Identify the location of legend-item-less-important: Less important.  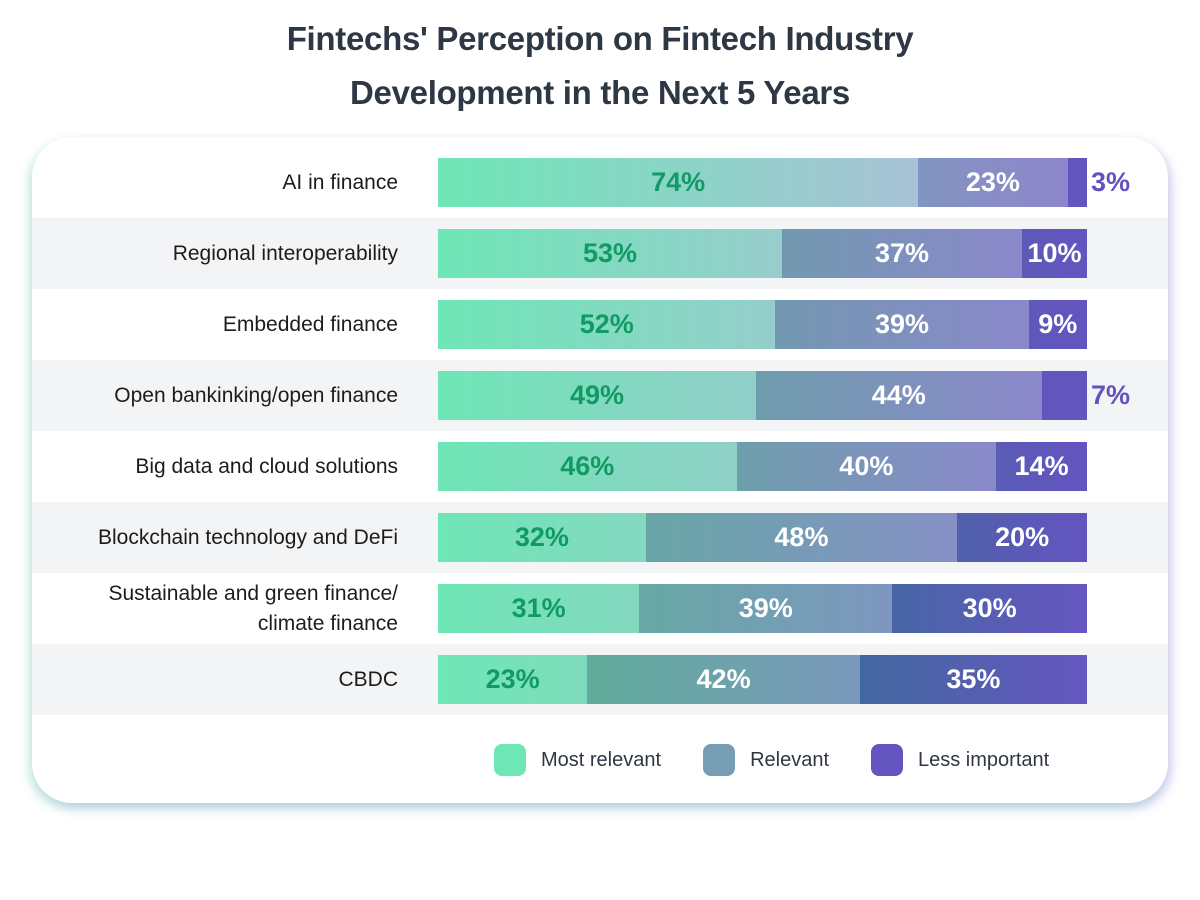
(960, 760).